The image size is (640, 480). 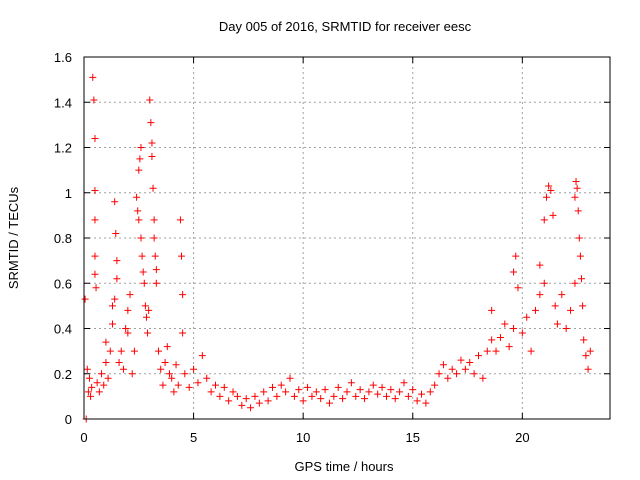 What do you see at coordinates (63, 148) in the screenshot?
I see `y-tick-label: 1.2` at bounding box center [63, 148].